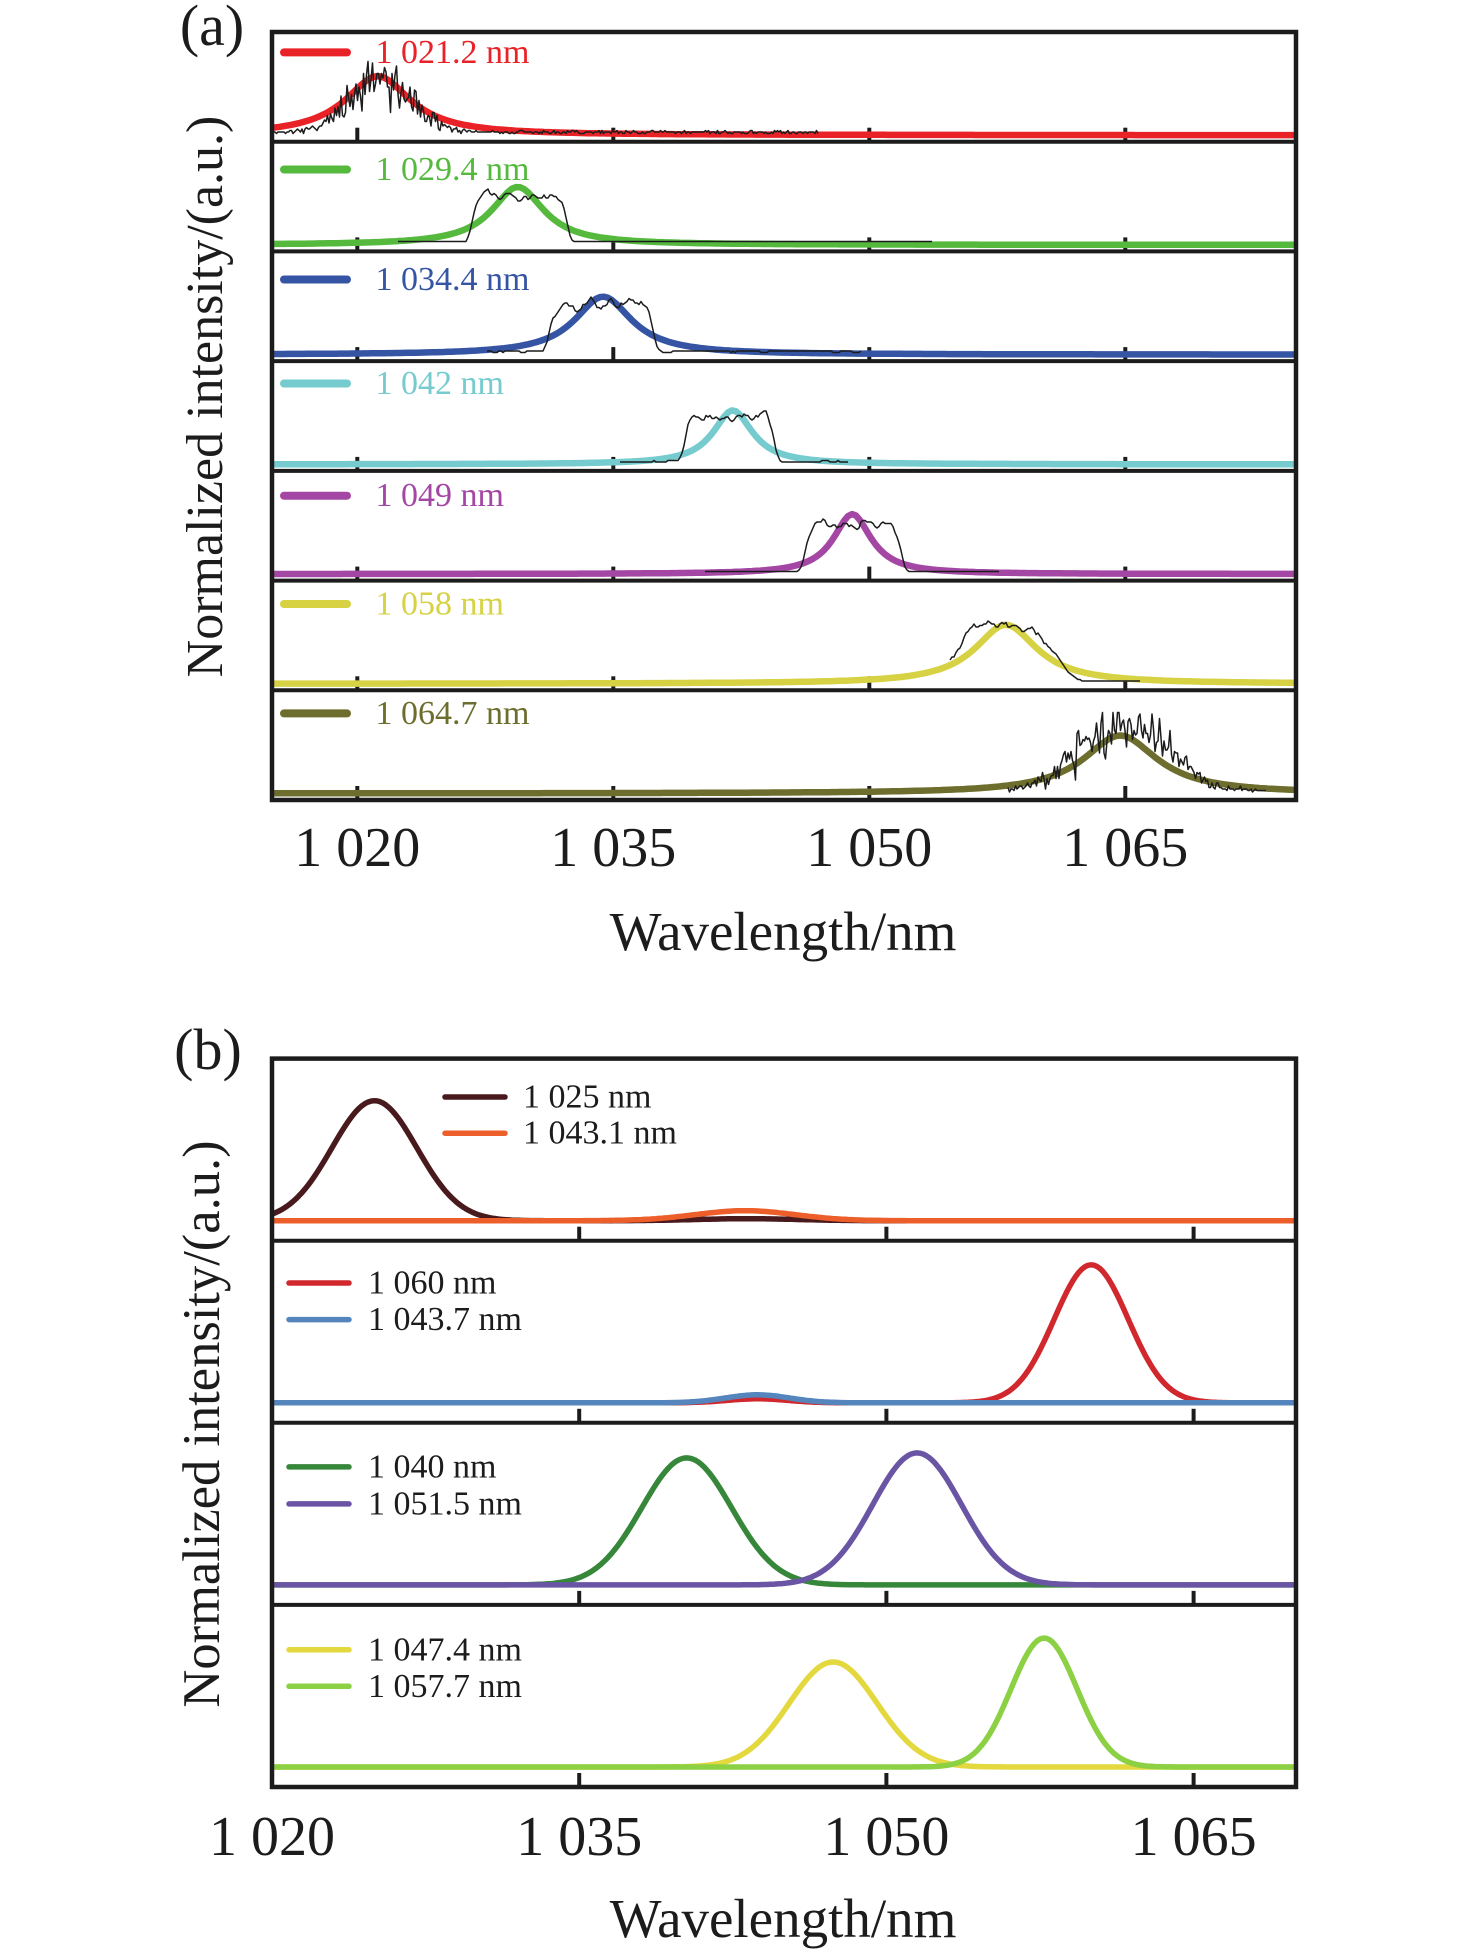 The image size is (1476, 1955). I want to click on svg-text: 1 042 nm, so click(440, 383).